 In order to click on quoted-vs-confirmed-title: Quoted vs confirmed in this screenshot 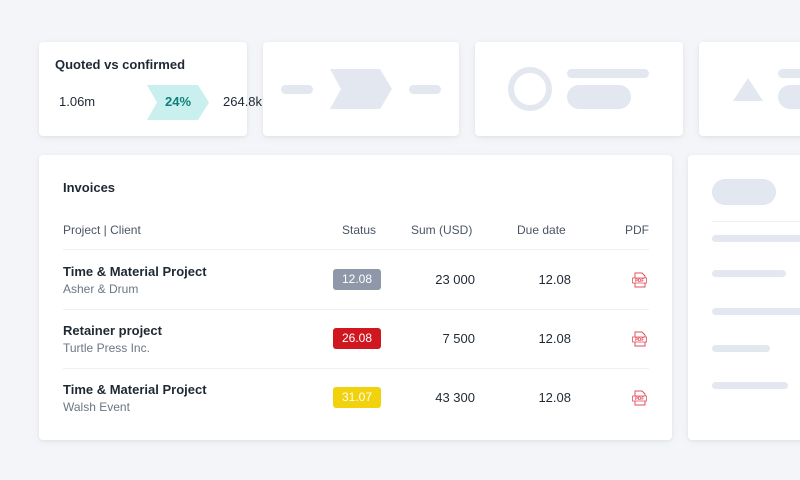, I will do `click(120, 64)`.